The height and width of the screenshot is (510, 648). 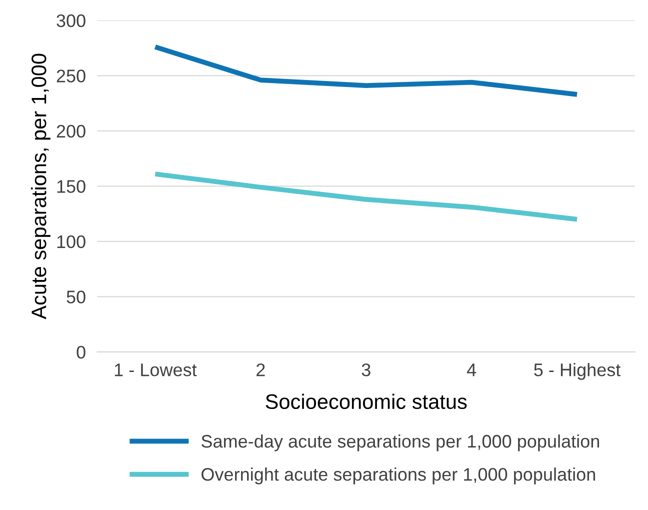 I want to click on y-tick-label: 300, so click(x=71, y=21).